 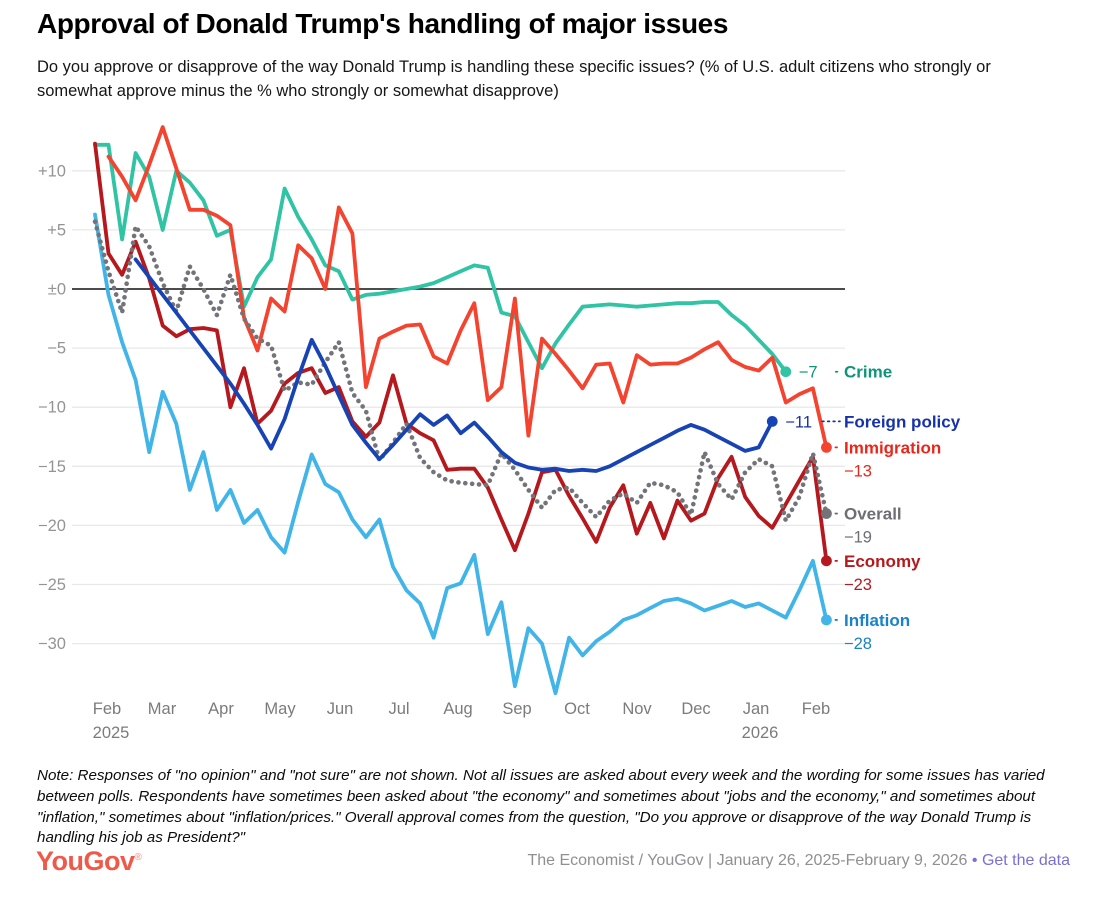 I want to click on x-axis-label: Sep, so click(x=516, y=709).